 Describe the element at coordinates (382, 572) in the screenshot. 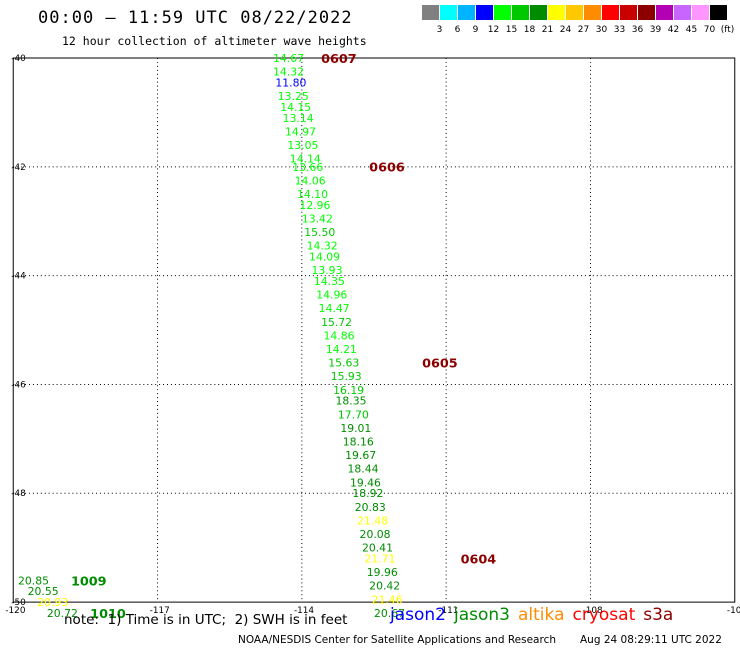

I see `wave-height-value: 19.96` at that location.